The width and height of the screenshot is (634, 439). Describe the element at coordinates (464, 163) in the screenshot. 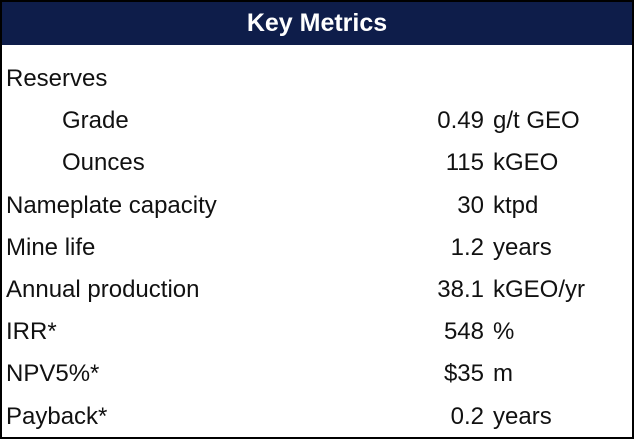

I see `row-value: 115` at that location.